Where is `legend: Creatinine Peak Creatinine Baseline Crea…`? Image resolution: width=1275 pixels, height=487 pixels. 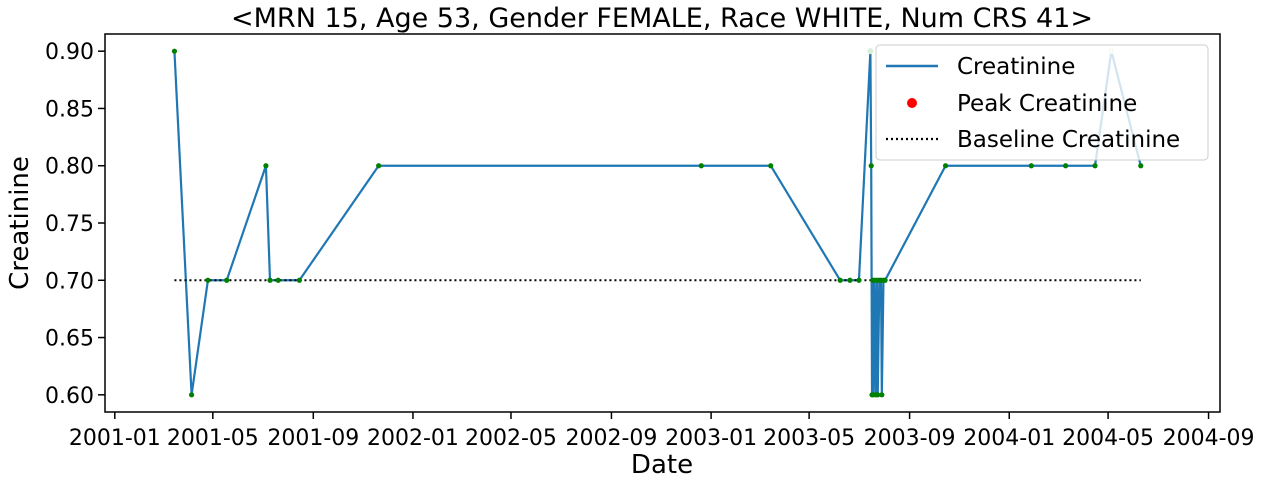
legend: Creatinine Peak Creatinine Baseline Crea… is located at coordinates (1042, 102).